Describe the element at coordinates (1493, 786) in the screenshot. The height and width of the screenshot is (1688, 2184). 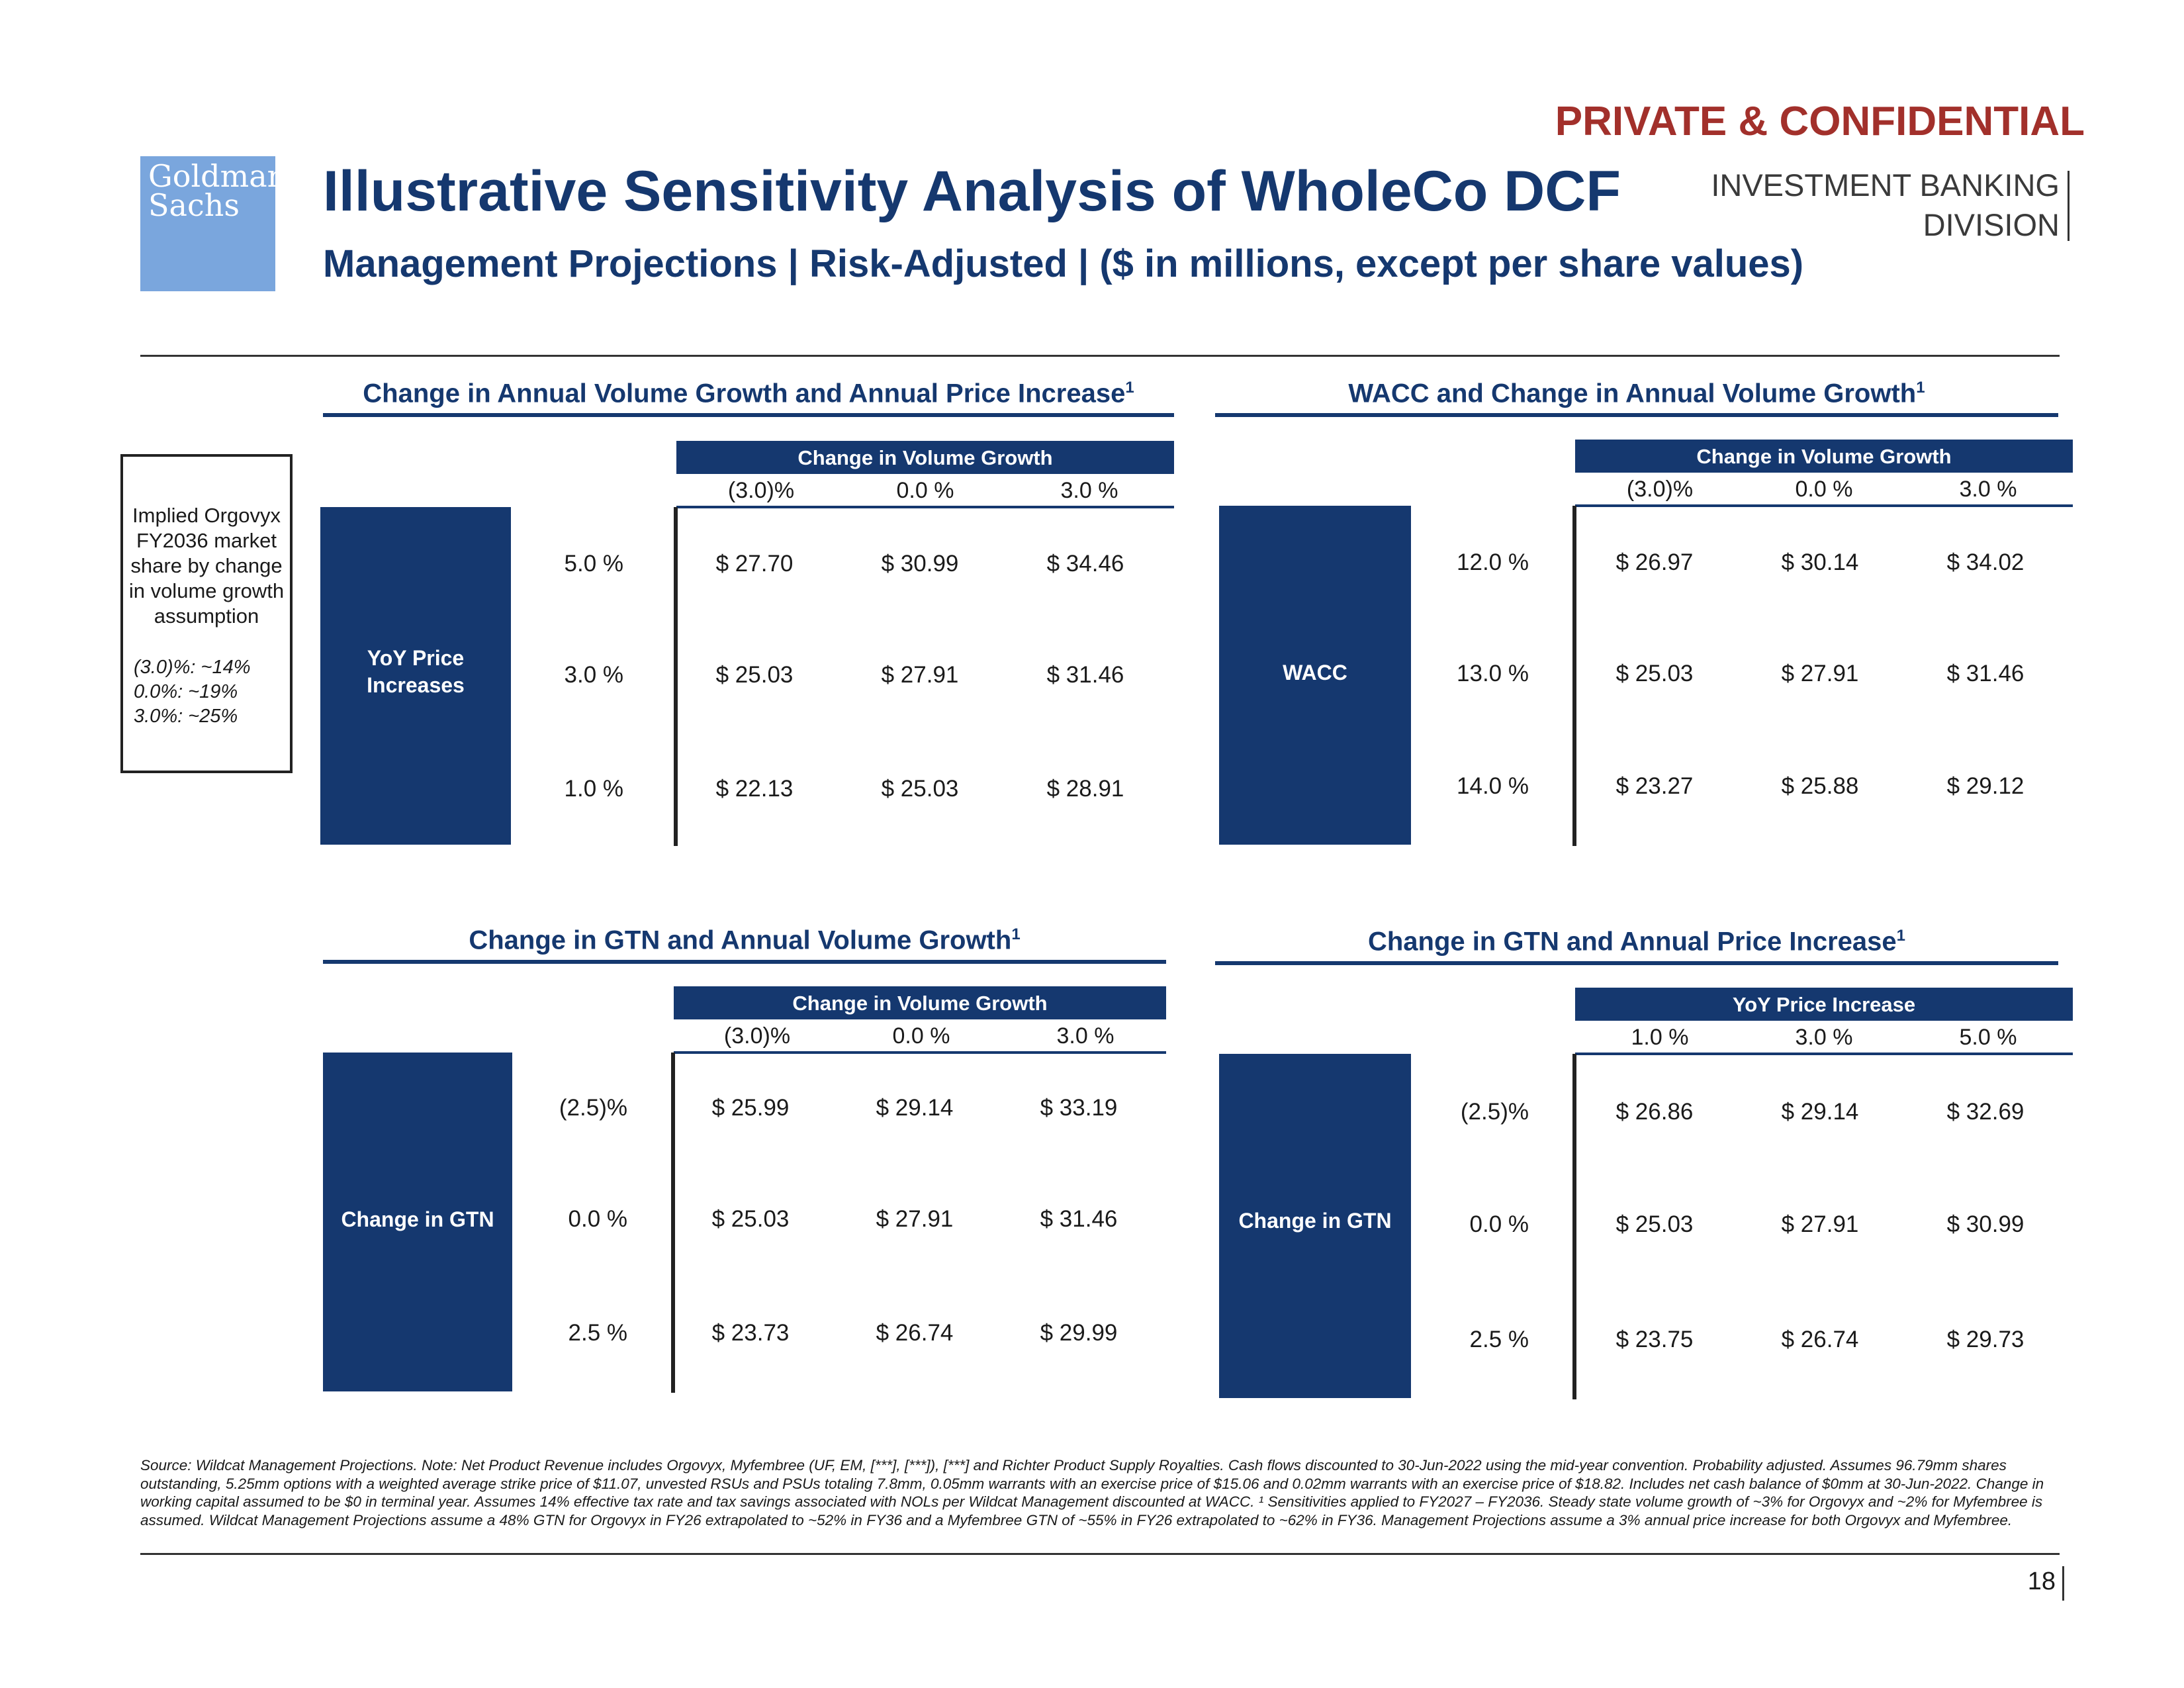
I see `row-label: 14.0 %` at that location.